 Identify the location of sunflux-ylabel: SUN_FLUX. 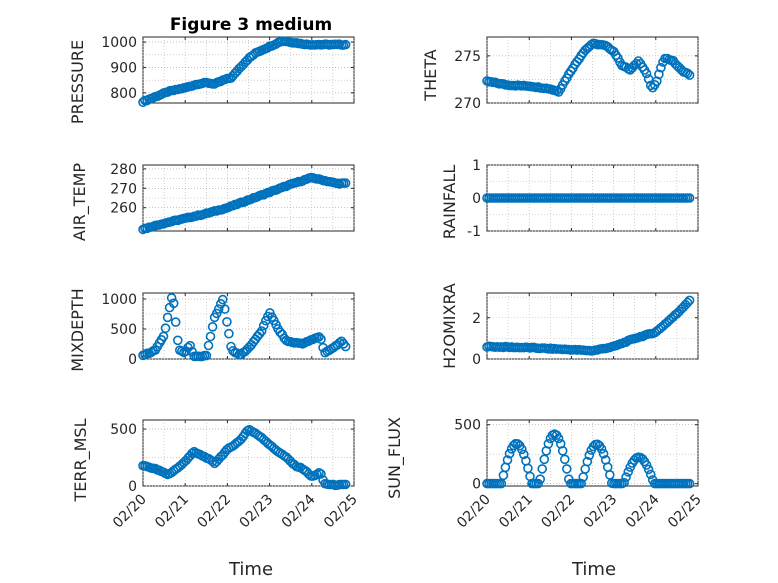
(395, 458).